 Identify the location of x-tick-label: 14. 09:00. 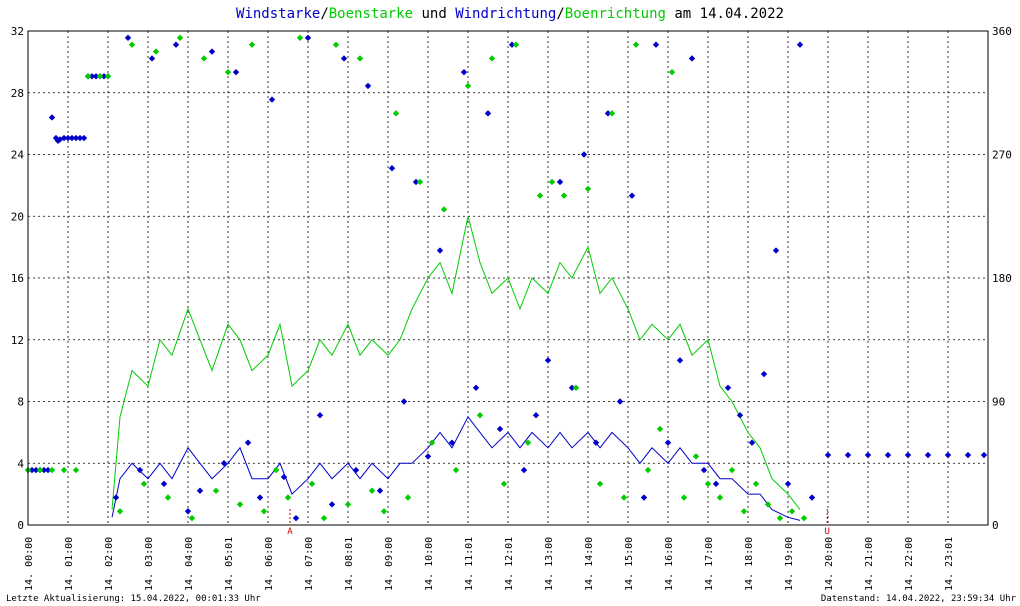
(389, 564).